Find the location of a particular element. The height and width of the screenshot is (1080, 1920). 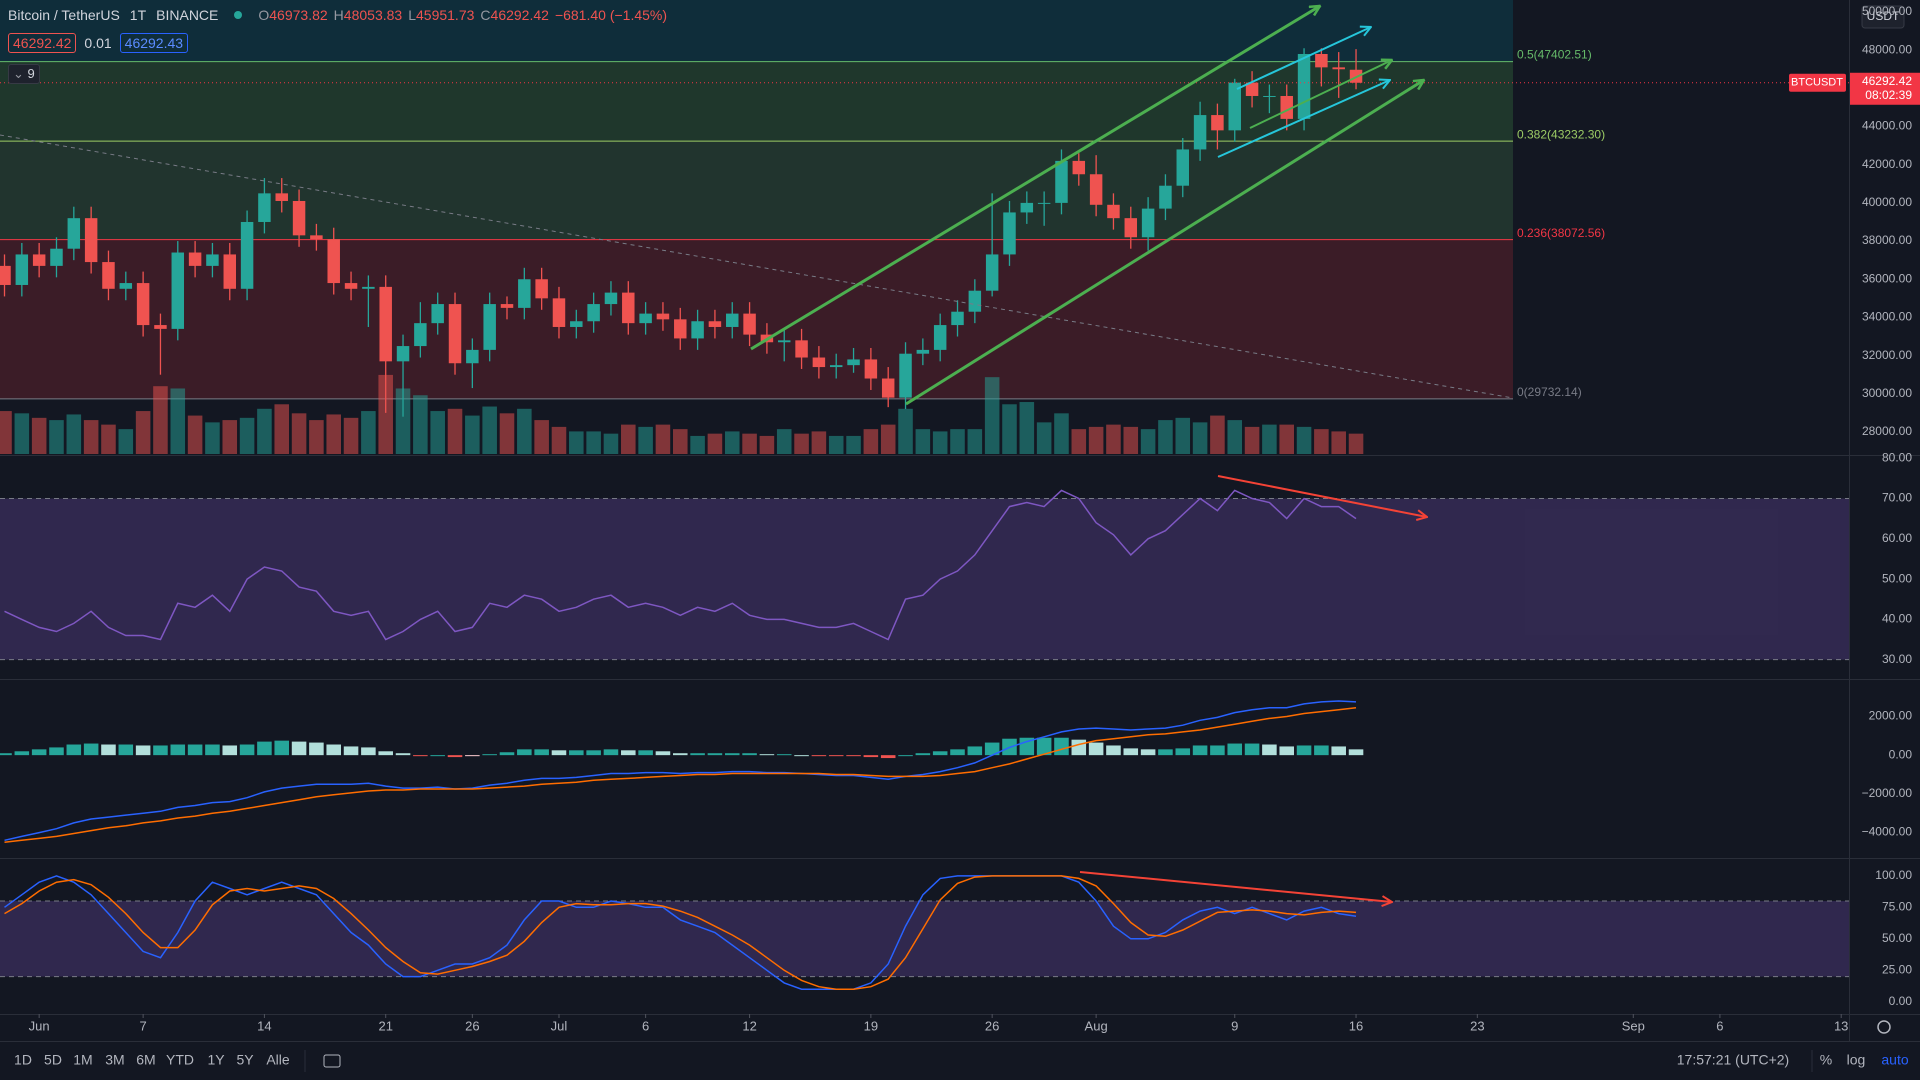

band-fill is located at coordinates (924, 939).